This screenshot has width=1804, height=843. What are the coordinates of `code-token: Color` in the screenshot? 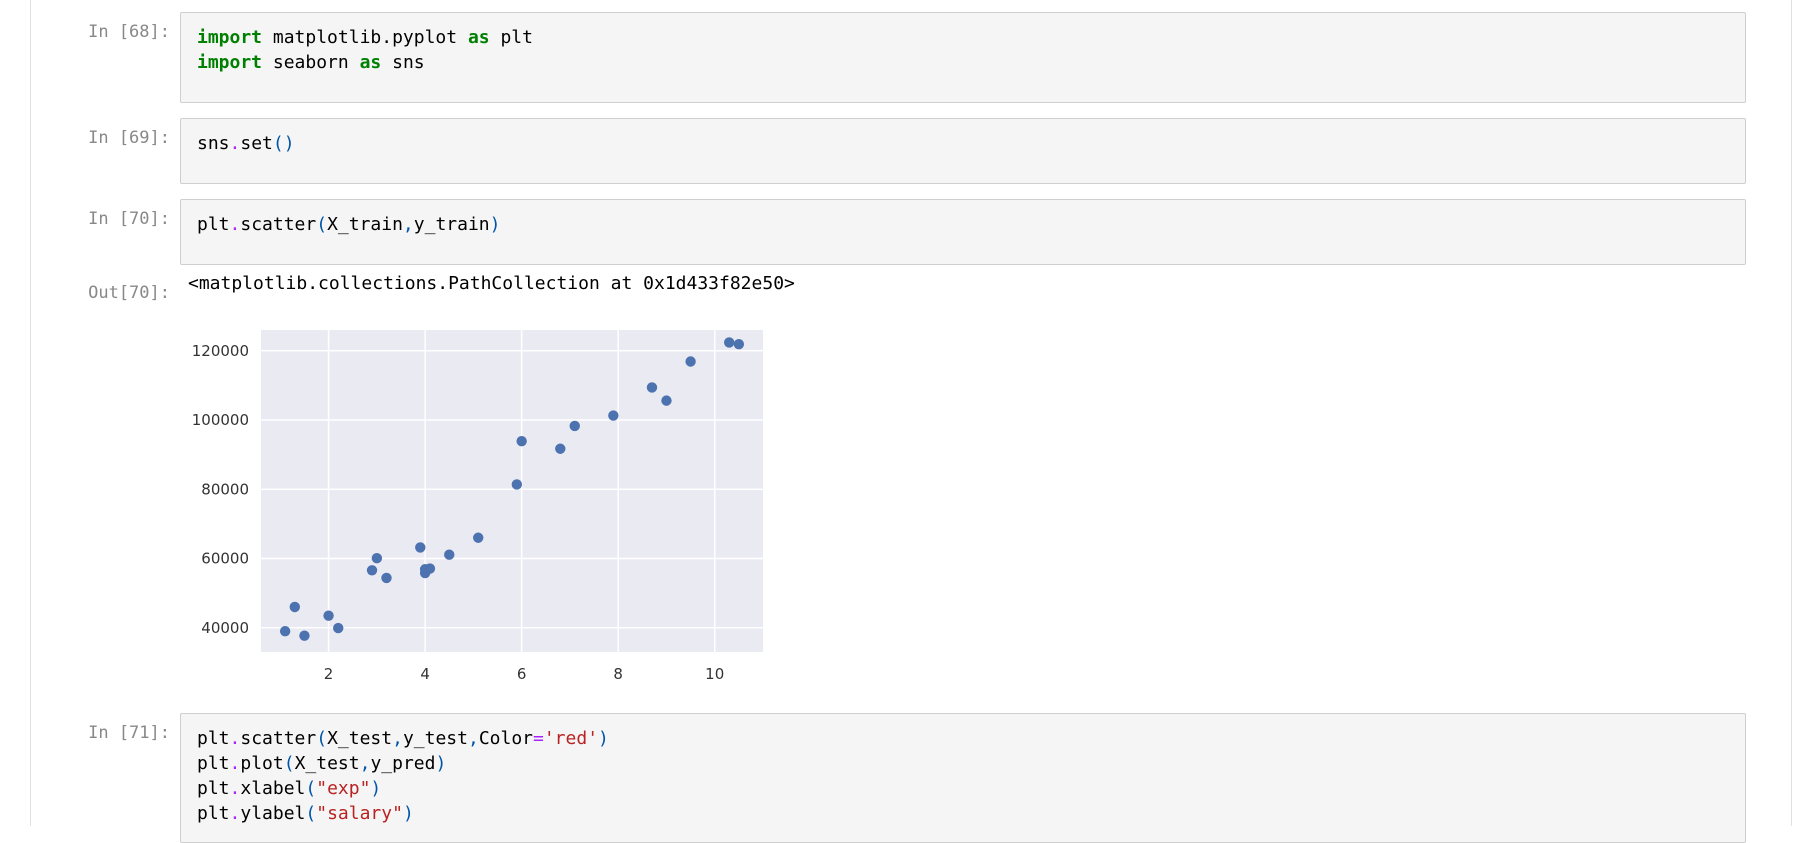 It's located at (505, 738).